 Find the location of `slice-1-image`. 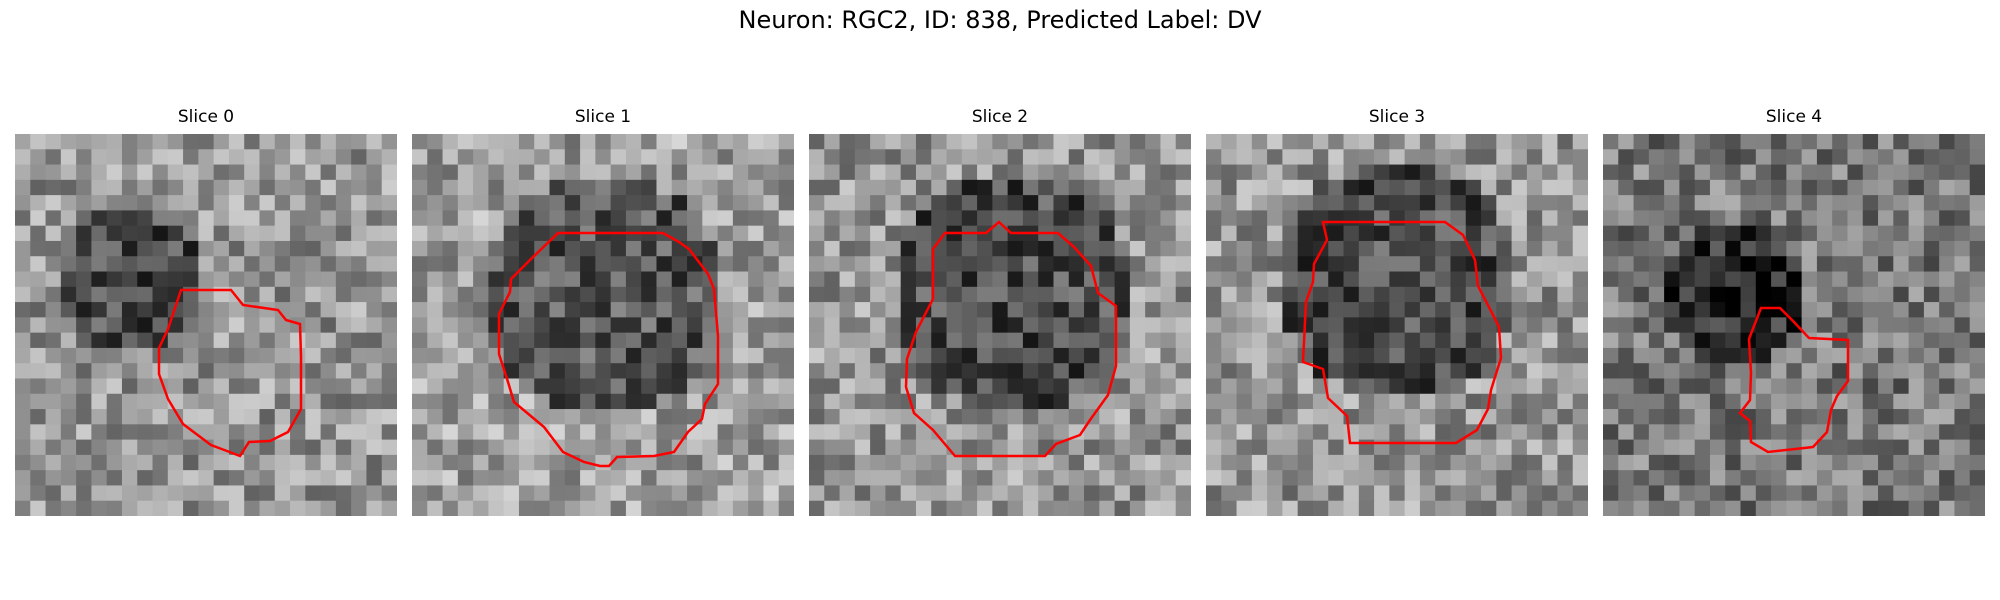

slice-1-image is located at coordinates (603, 325).